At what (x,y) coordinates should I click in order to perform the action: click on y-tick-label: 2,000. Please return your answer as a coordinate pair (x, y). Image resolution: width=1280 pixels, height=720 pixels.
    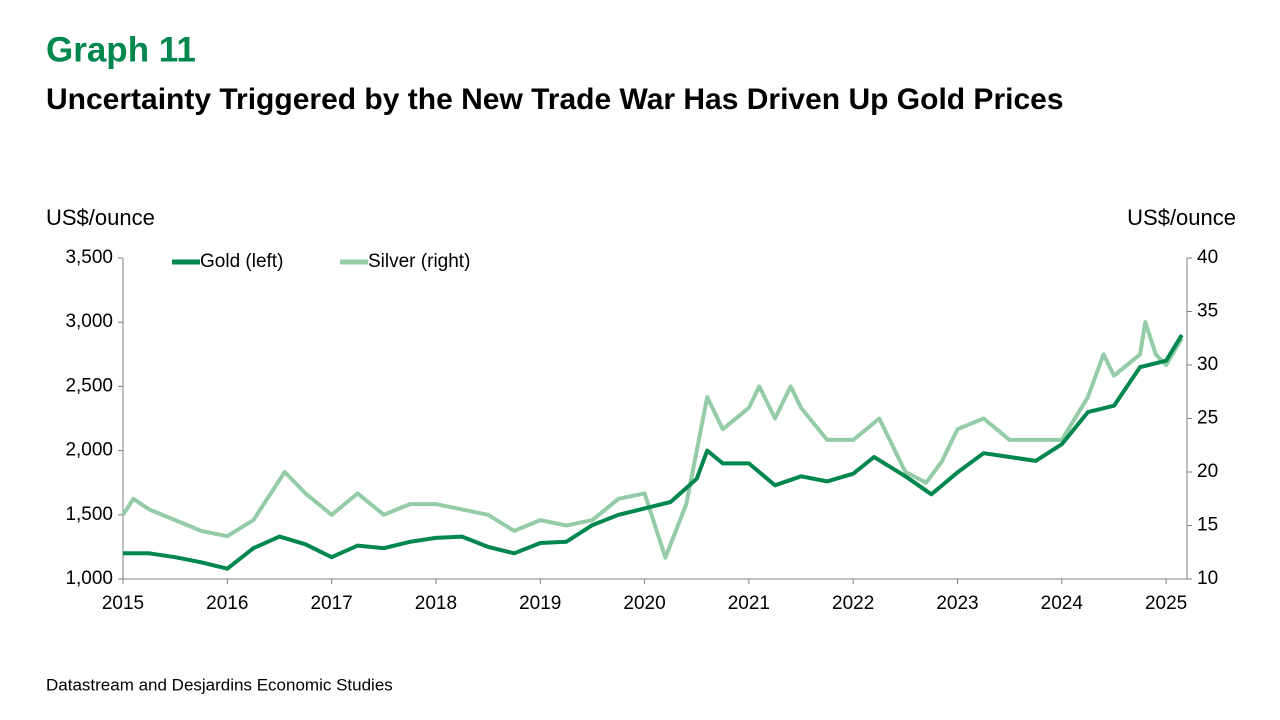
    Looking at the image, I should click on (89, 450).